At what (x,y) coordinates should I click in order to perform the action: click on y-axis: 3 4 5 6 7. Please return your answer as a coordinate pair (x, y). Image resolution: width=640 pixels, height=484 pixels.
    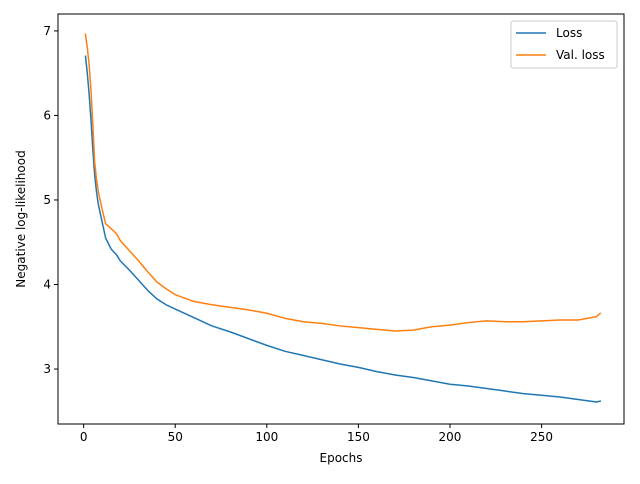
    Looking at the image, I should click on (50, 200).